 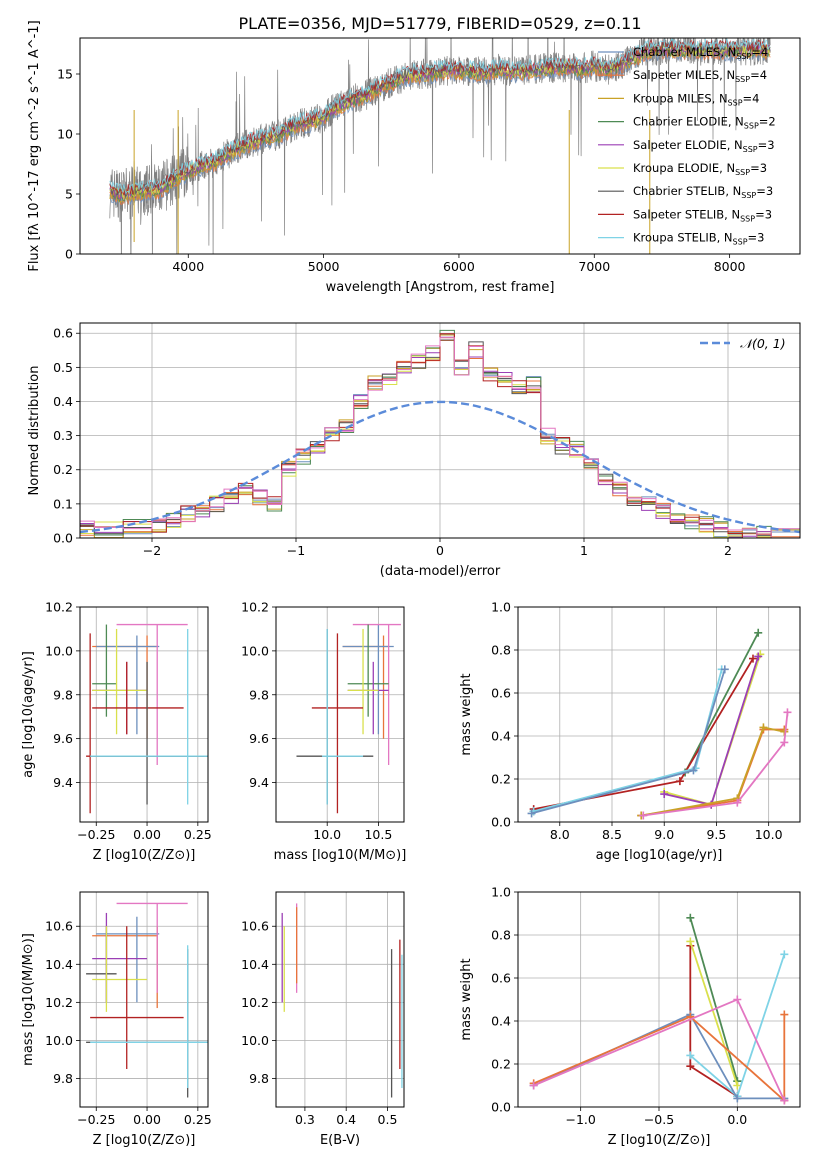 I want to click on residuals-legend: 𝒩(0, 1), so click(x=743, y=343).